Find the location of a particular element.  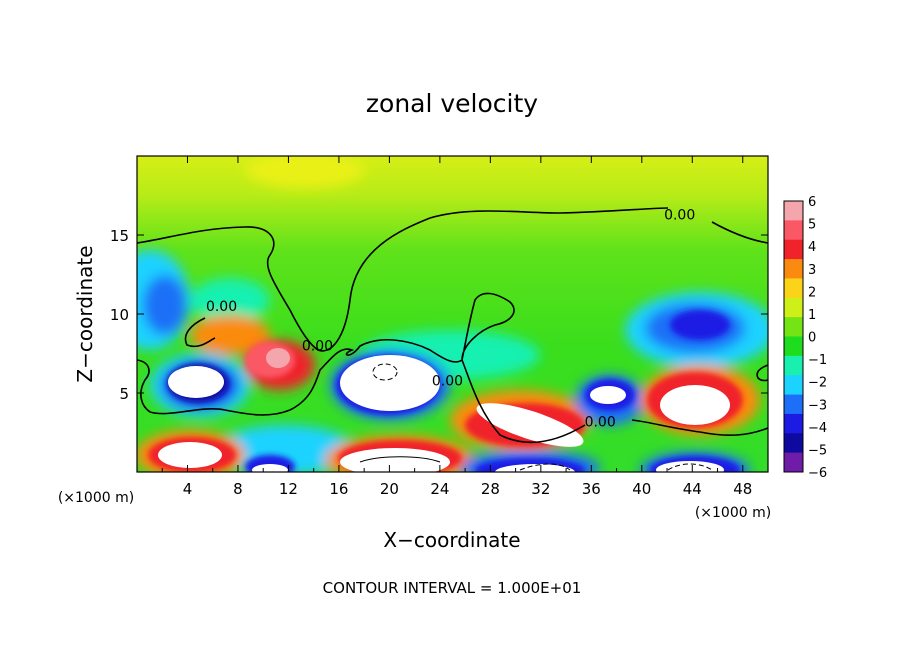

colorbar-tick-label: −6 is located at coordinates (817, 473).